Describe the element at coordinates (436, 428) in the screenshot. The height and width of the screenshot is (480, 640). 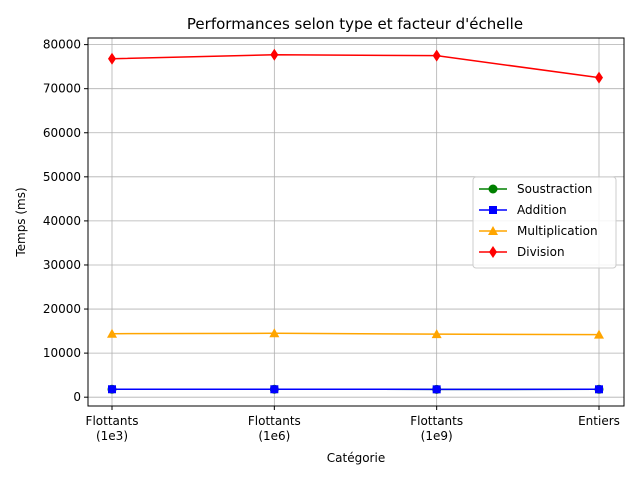
I see `x-tick-label: Flottants (1e9)` at that location.